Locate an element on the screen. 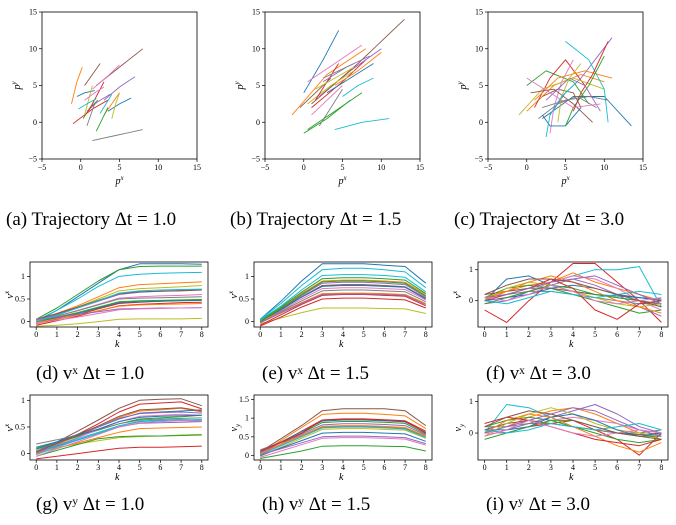  caption-h: (h) vʸ Δt = 1.5 is located at coordinates (316, 504).